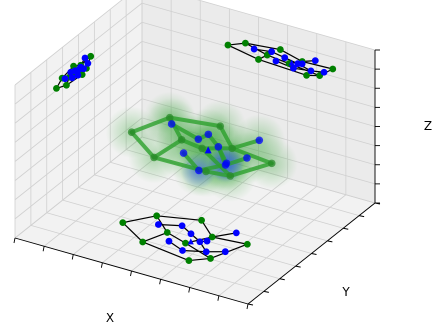 The height and width of the screenshot is (326, 433). I want to click on y-axis-label: Y, so click(345, 292).